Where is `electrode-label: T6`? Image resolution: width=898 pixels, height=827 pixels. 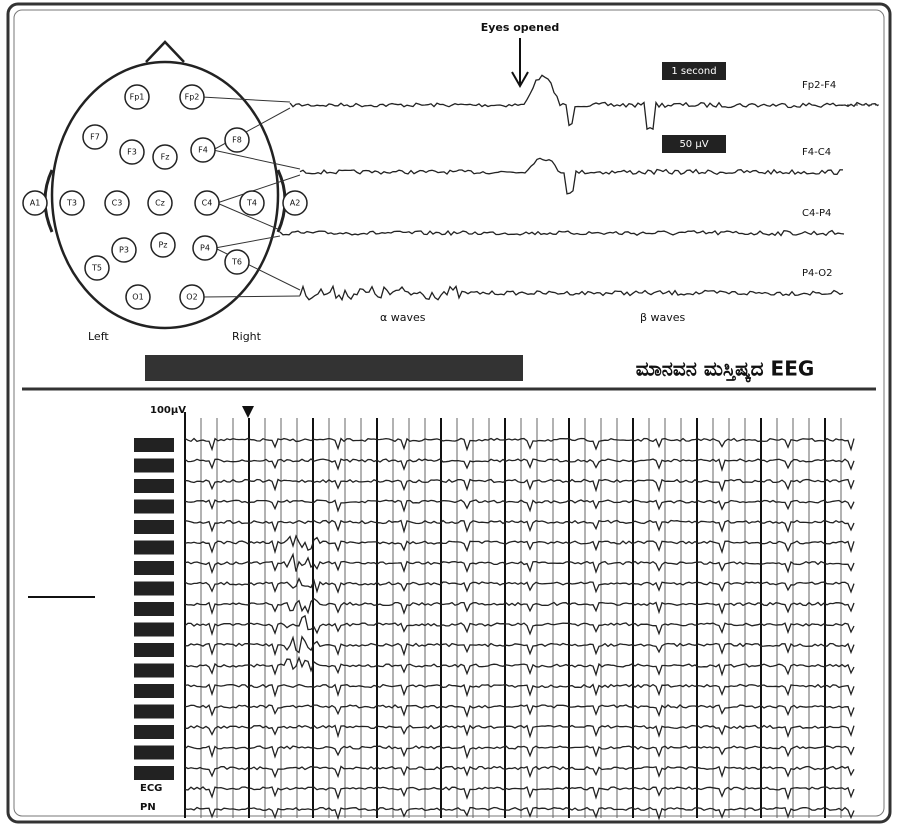
electrode-label: T6 is located at coordinates (236, 262).